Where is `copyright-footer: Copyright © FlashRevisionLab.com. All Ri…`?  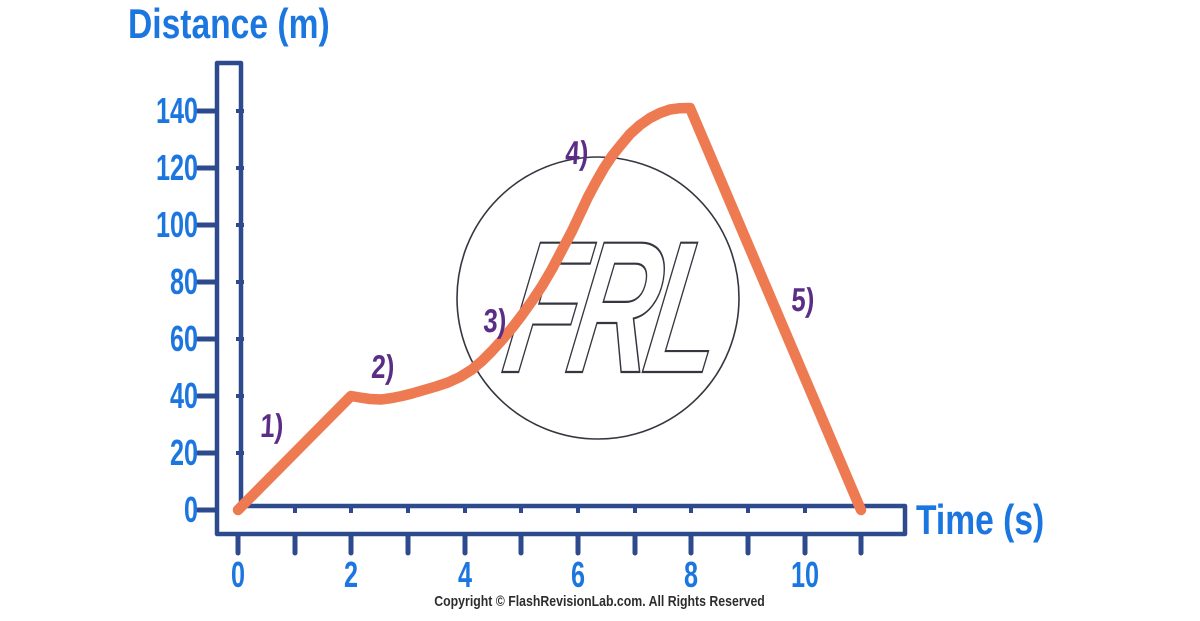 copyright-footer: Copyright © FlashRevisionLab.com. All Ri… is located at coordinates (600, 602).